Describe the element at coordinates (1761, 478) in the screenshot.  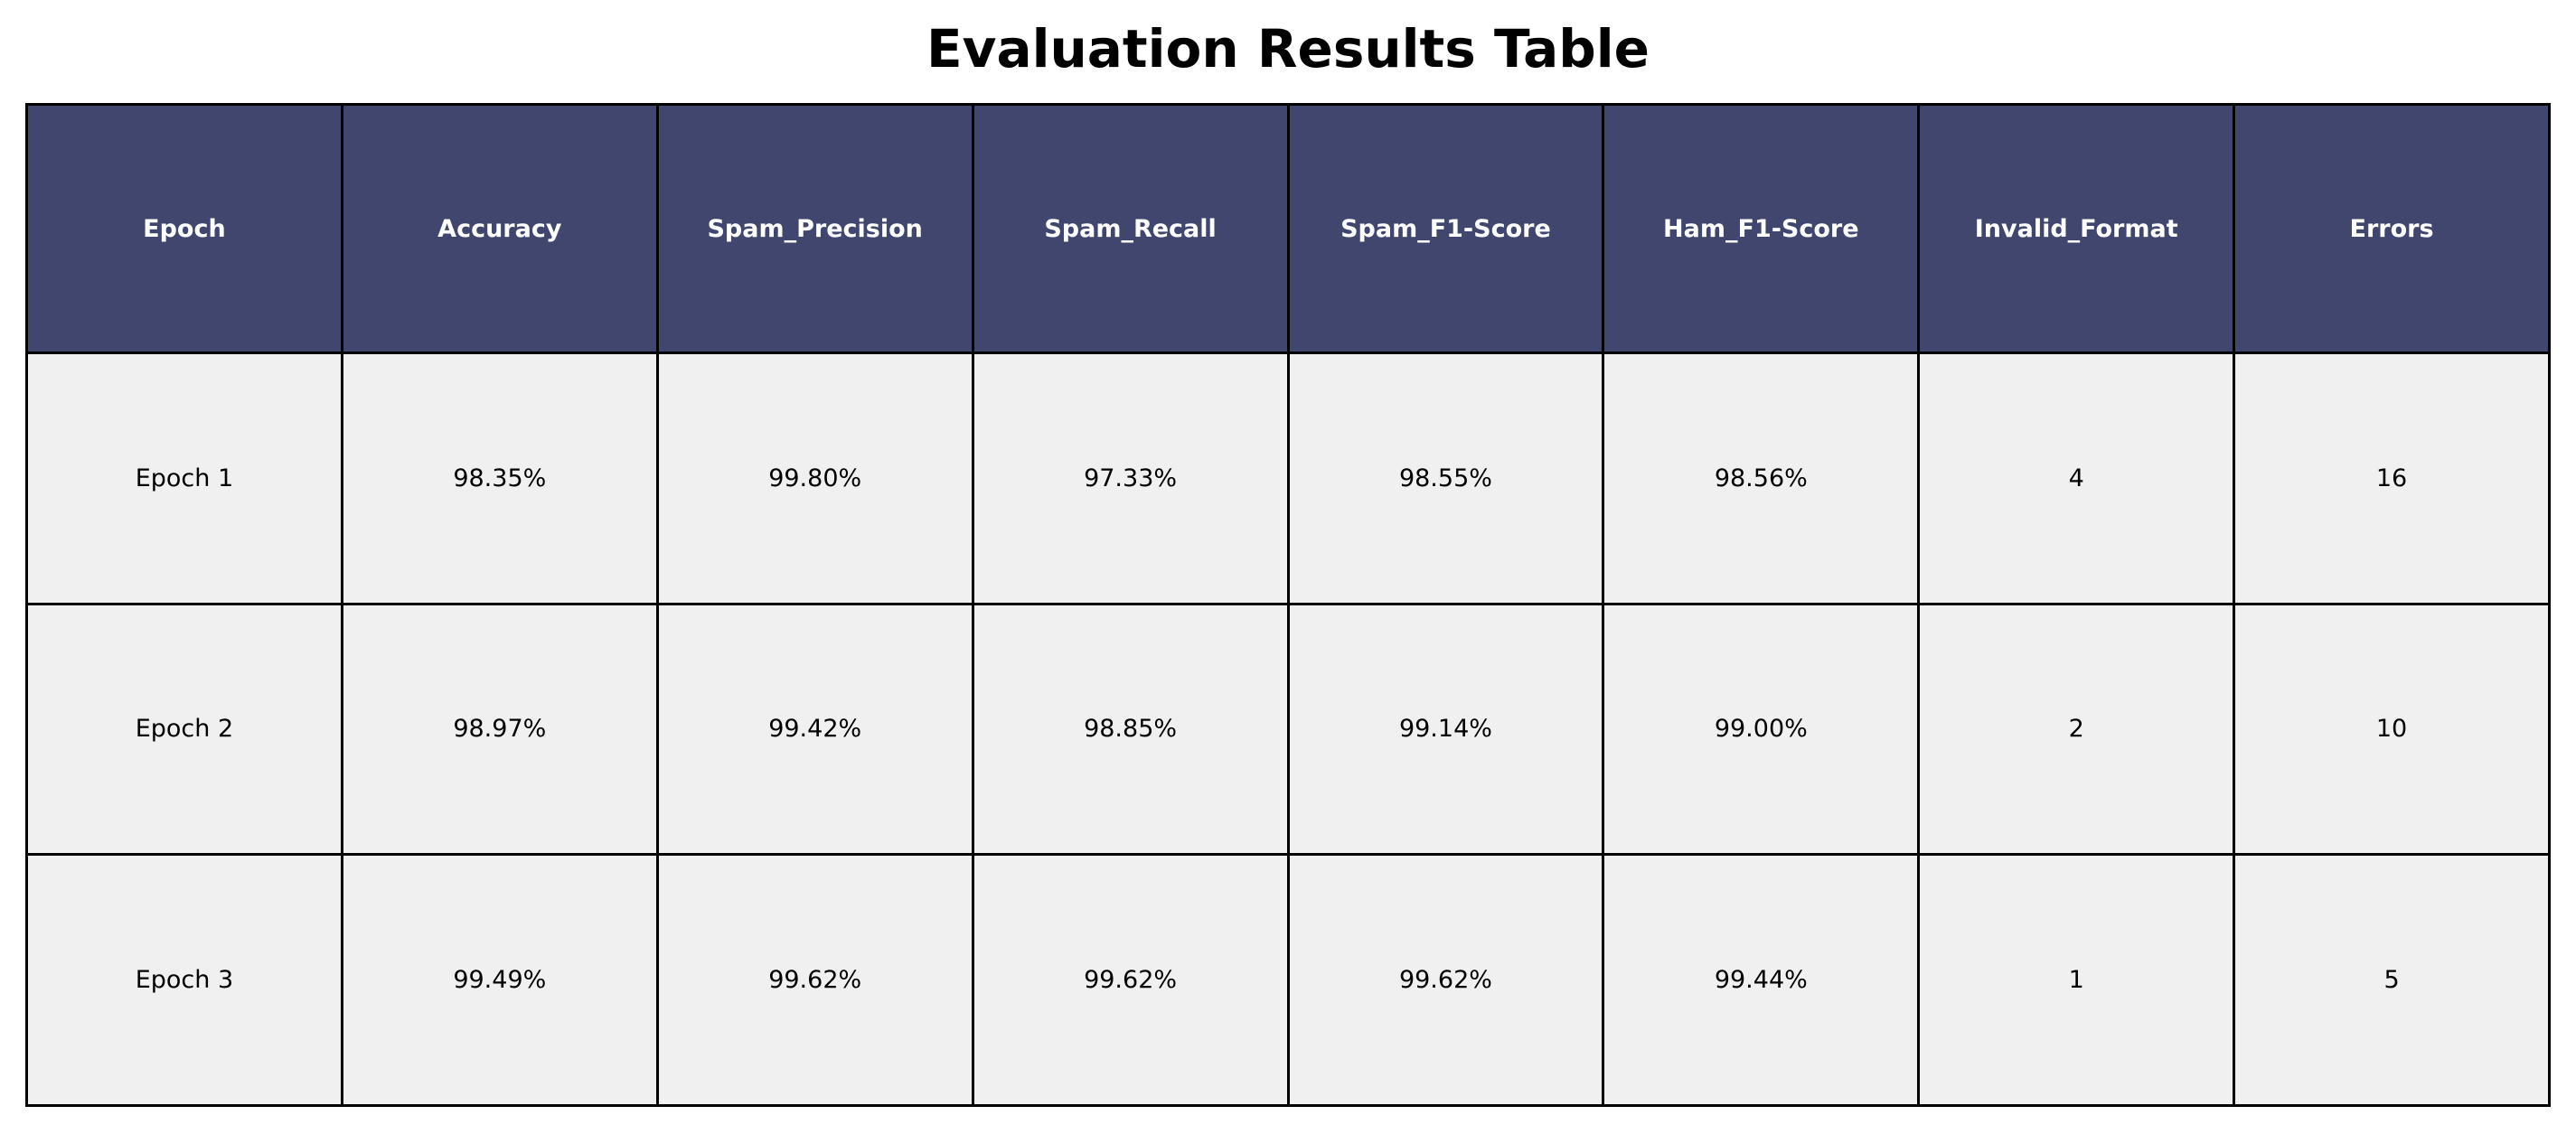
I see `table-cell: 98.56%` at that location.